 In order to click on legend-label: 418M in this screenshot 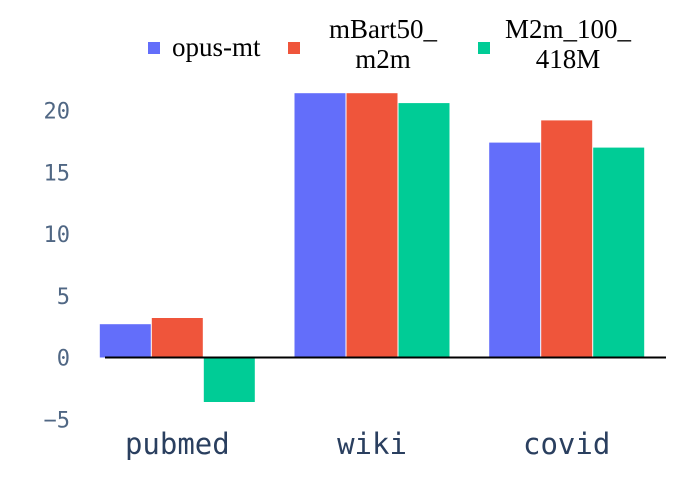, I will do `click(568, 59)`.